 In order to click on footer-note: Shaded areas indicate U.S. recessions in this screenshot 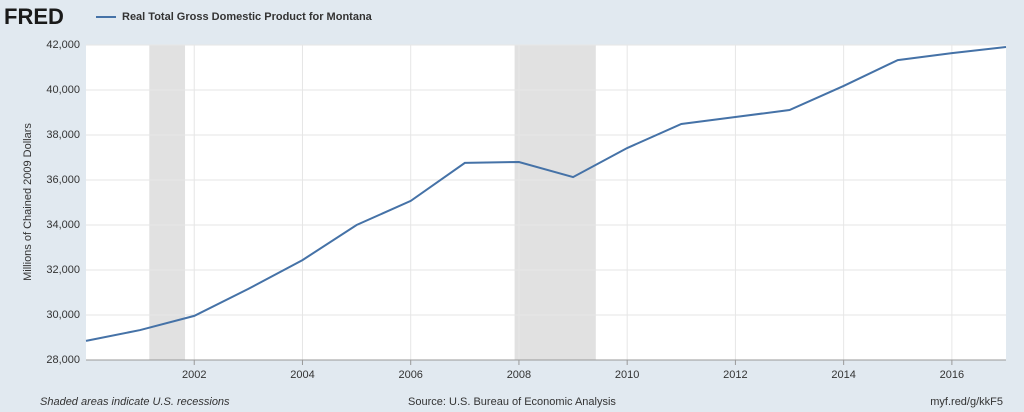, I will do `click(135, 402)`.